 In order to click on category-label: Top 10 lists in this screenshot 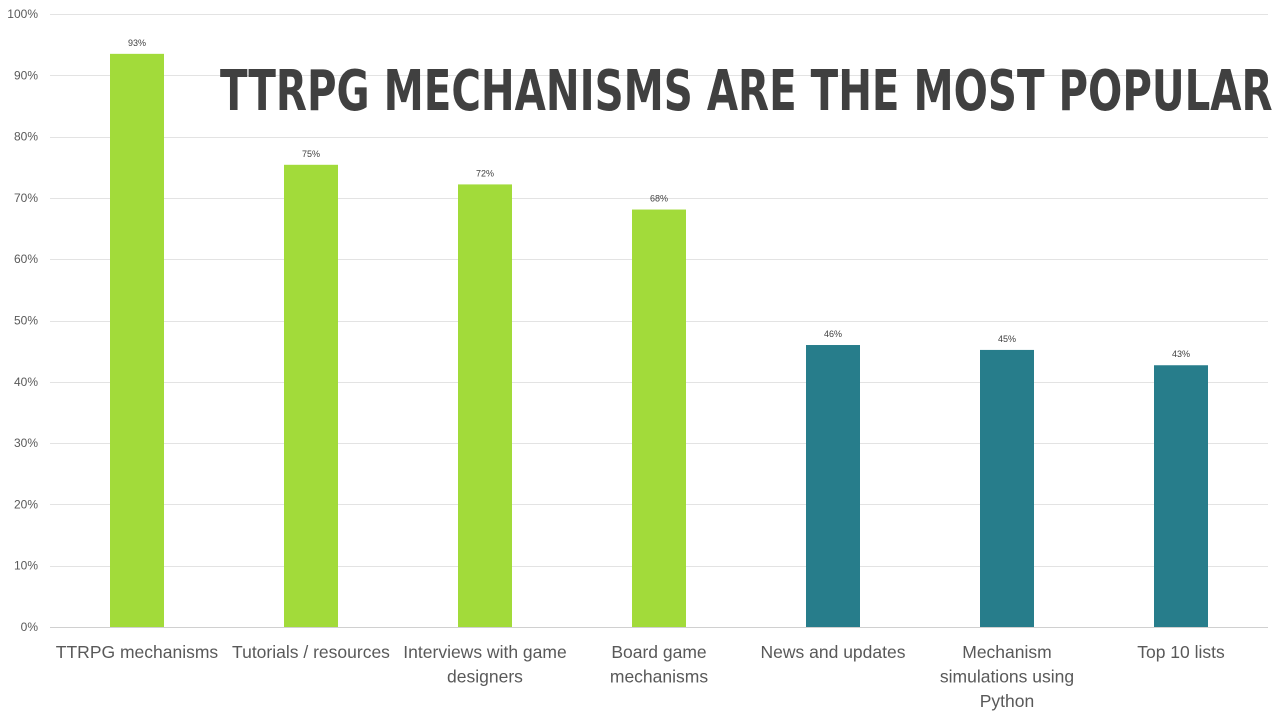, I will do `click(1181, 652)`.